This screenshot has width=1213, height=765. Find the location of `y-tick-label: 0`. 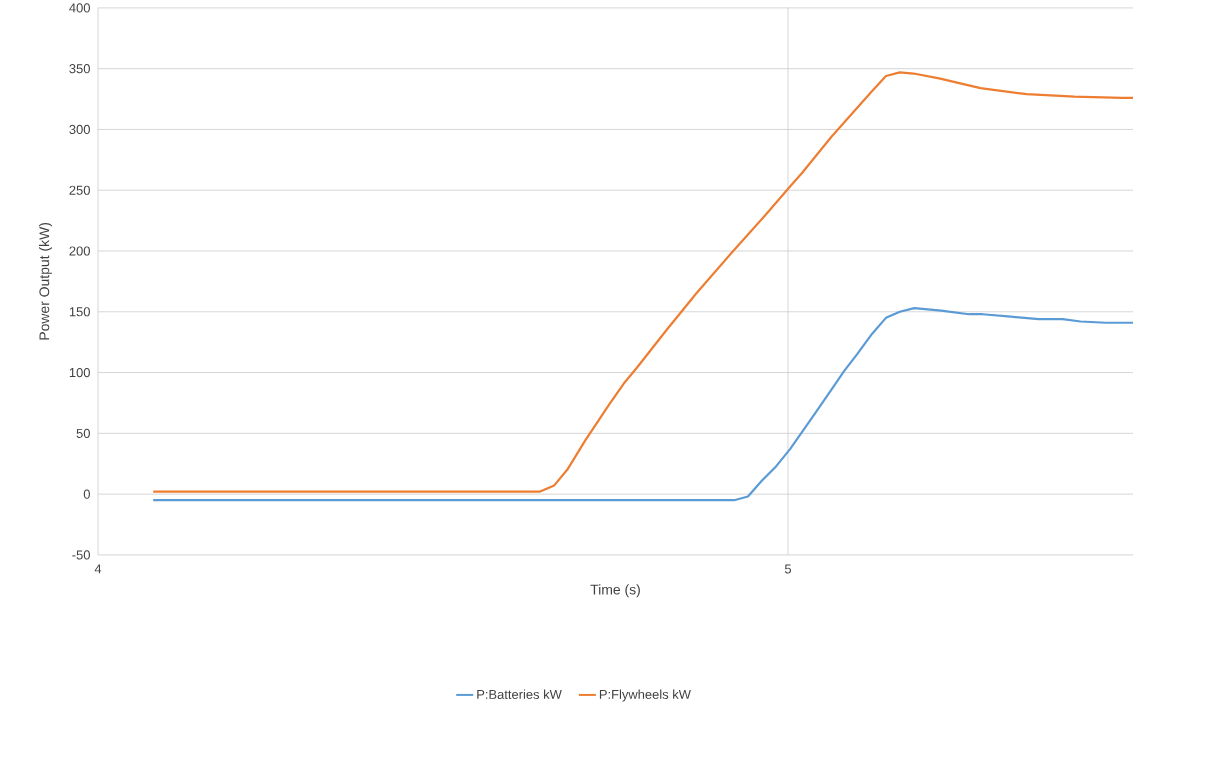

y-tick-label: 0 is located at coordinates (86, 494).